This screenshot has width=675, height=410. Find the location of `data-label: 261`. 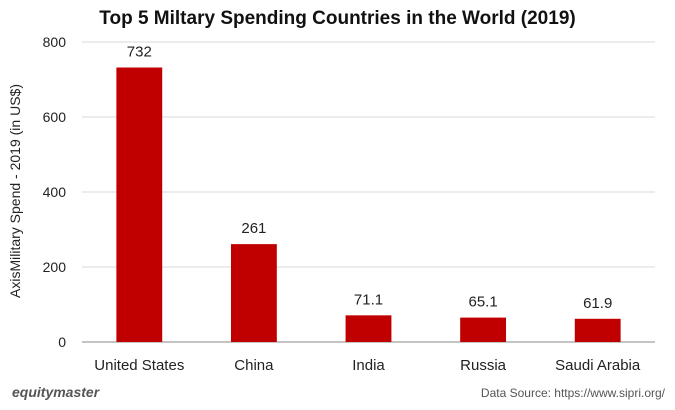

data-label: 261 is located at coordinates (253, 228).